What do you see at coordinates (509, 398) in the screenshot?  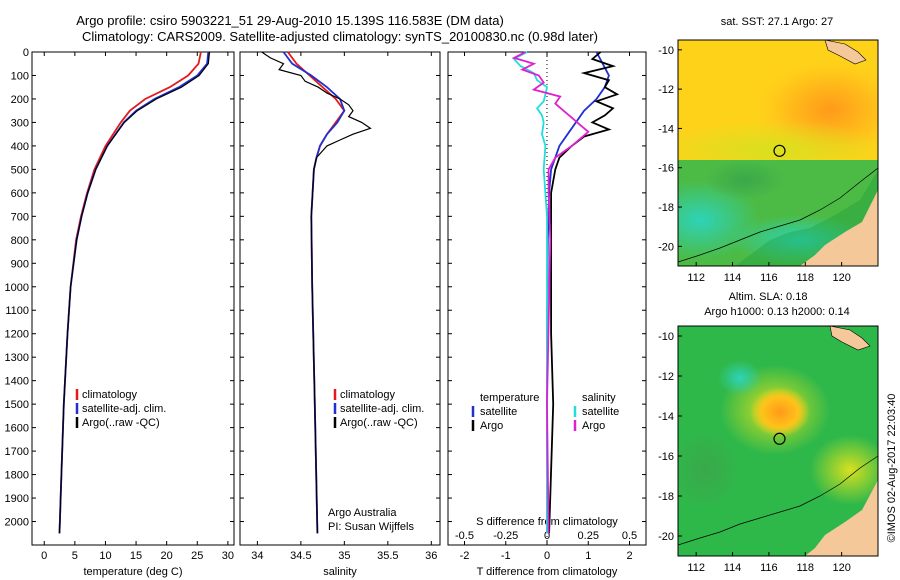 I see `legend-temperature-title: temperature` at bounding box center [509, 398].